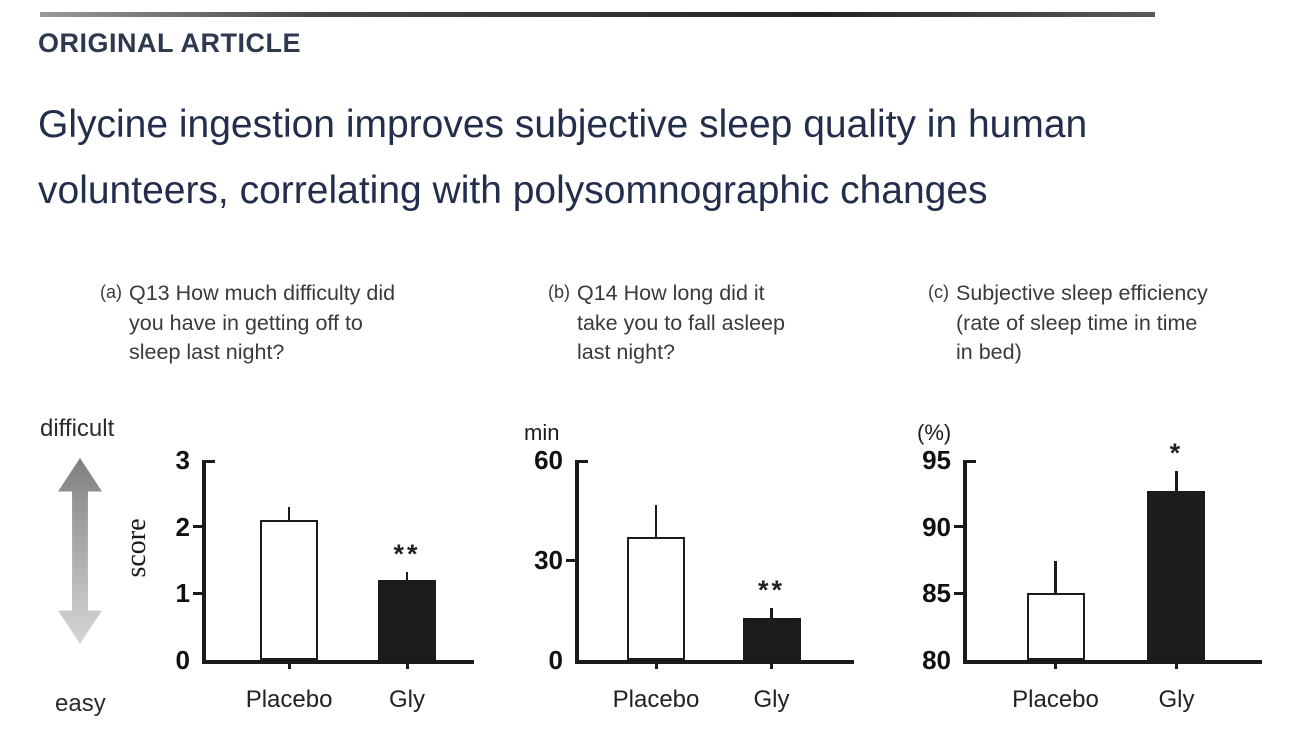 The image size is (1302, 733). Describe the element at coordinates (1089, 566) in the screenshot. I see `chart-c-plot: (%) 80 85 90 95 Placebo * Gly` at that location.